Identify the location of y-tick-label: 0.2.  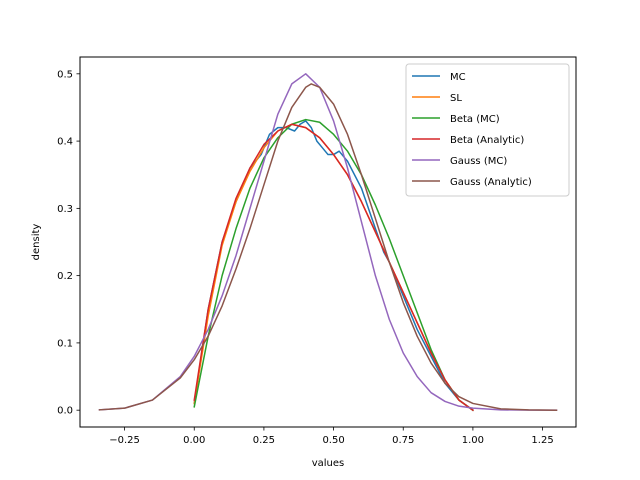
(65, 276).